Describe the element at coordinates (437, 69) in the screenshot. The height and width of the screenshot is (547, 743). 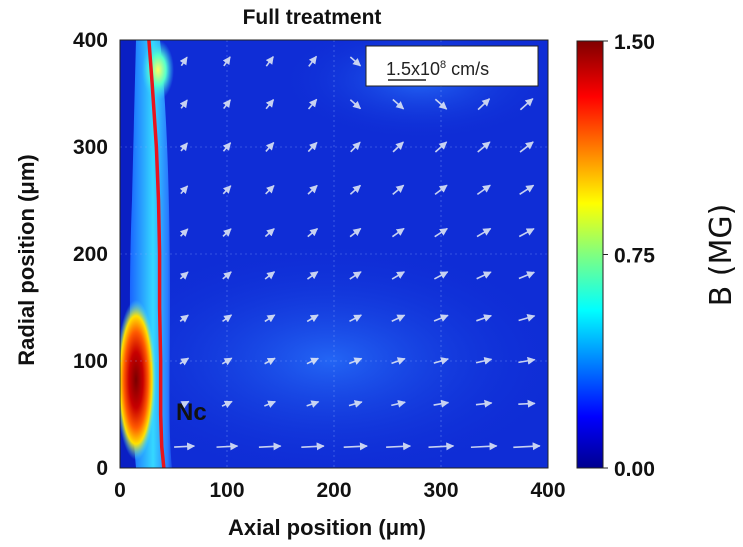
I see `legend-text: 1.5x108 cm/s` at that location.